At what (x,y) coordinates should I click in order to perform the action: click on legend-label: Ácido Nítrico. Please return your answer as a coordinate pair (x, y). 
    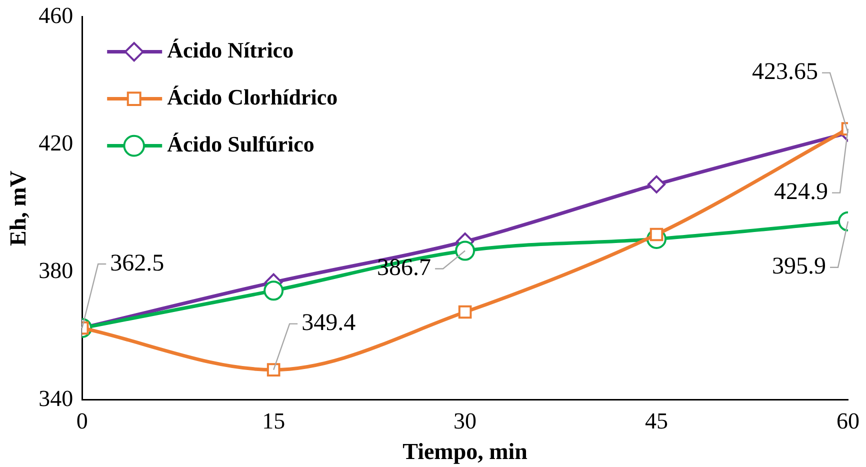
    Looking at the image, I should click on (230, 49).